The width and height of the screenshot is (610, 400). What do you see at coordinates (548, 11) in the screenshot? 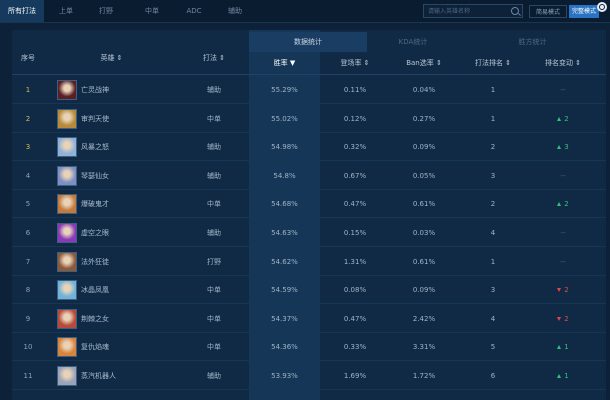
I see `simple-mode-button: 简易模式` at bounding box center [548, 11].